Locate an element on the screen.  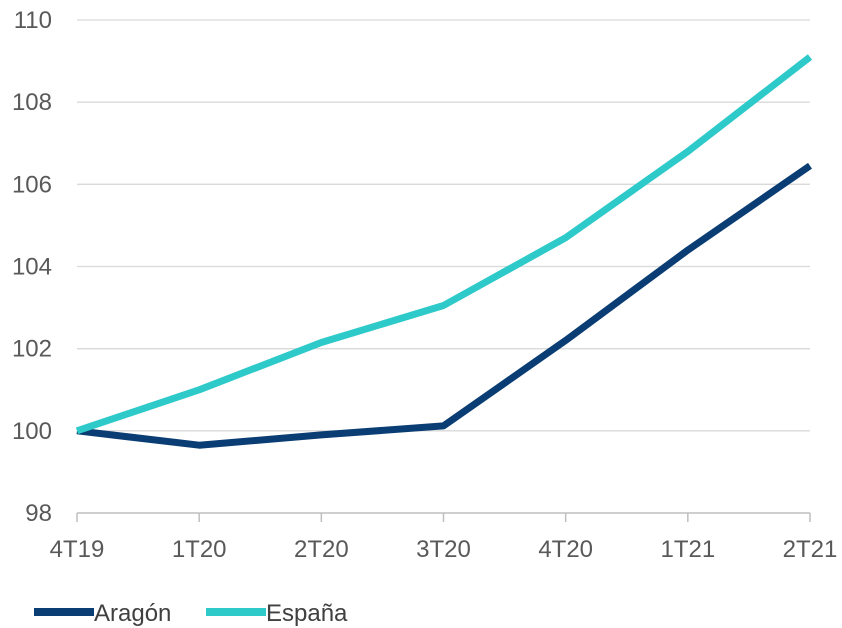
y-tick-label: 100 is located at coordinates (32, 431).